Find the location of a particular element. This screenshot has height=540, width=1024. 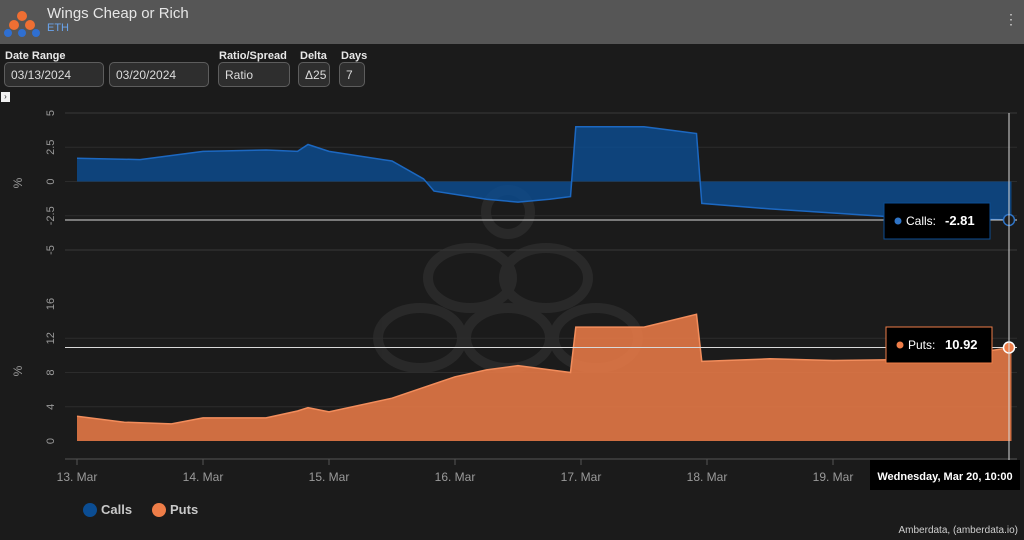

puts-y-tick-label: 16 is located at coordinates (51, 304).